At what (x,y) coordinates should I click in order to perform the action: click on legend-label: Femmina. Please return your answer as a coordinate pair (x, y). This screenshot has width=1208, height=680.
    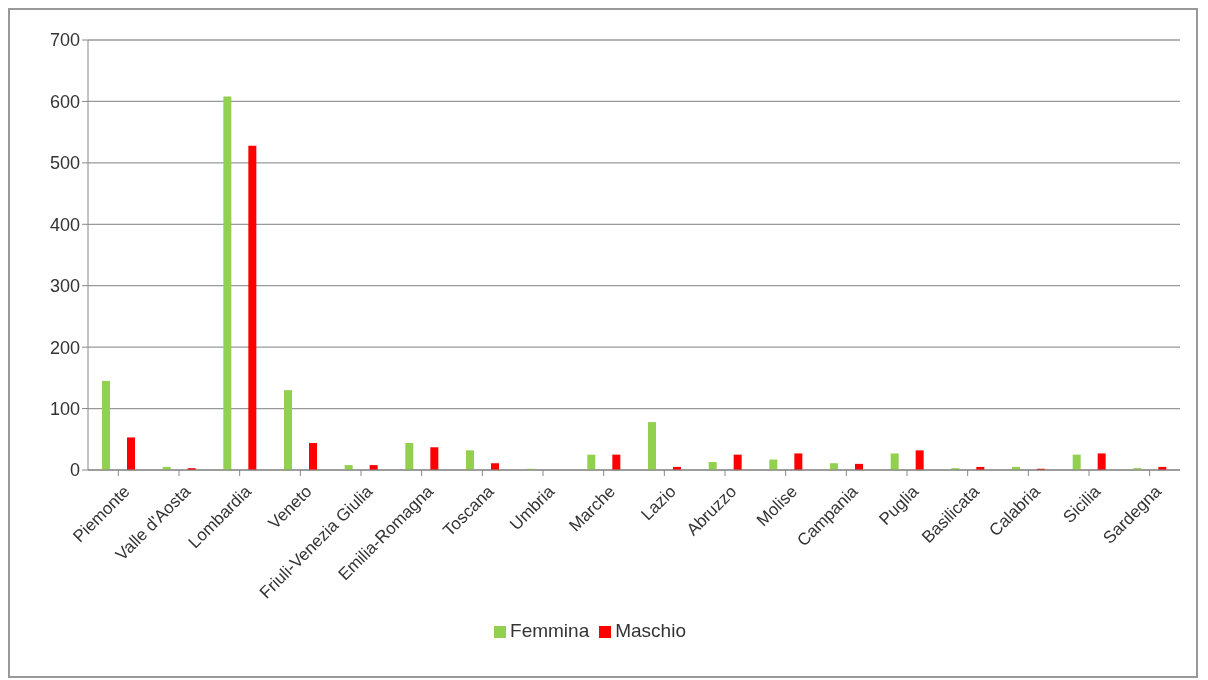
    Looking at the image, I should click on (550, 630).